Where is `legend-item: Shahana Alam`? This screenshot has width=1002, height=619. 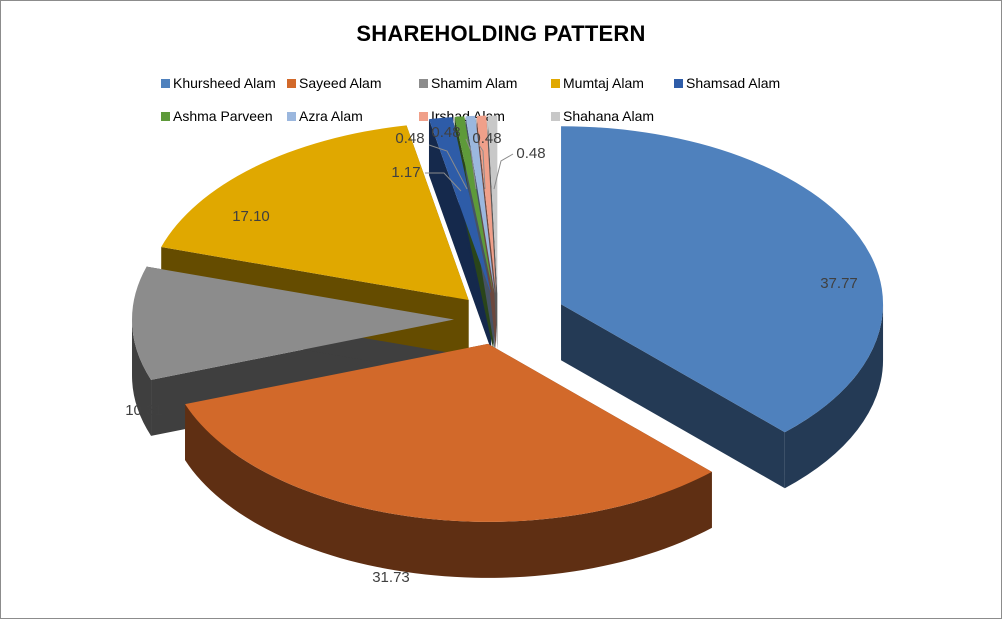
legend-item: Shahana Alam is located at coordinates (602, 116).